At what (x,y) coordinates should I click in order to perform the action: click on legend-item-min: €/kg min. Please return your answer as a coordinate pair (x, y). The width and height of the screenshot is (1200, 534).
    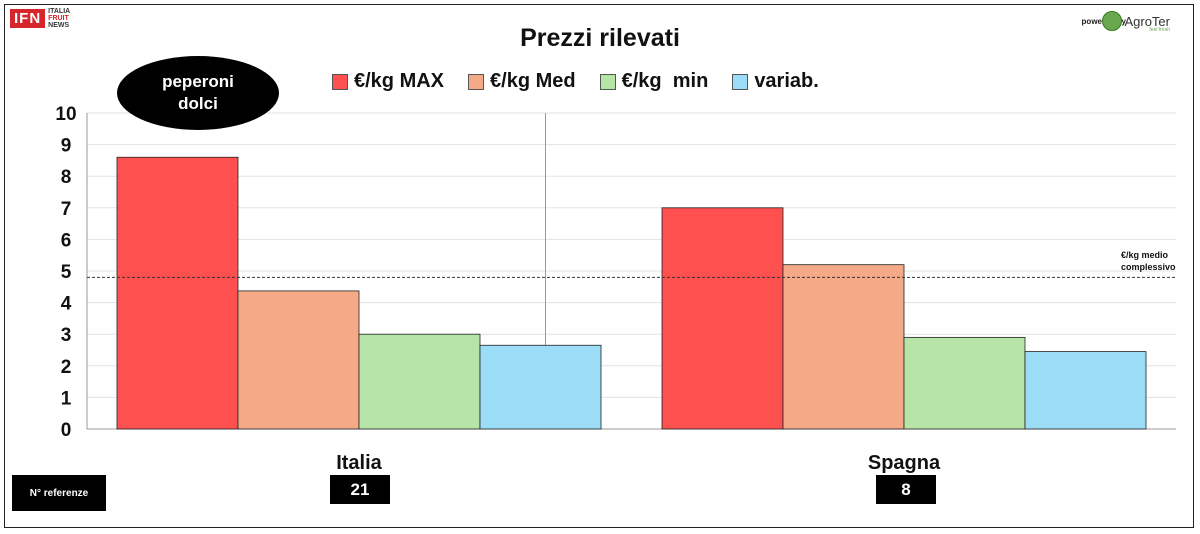
    Looking at the image, I should click on (654, 81).